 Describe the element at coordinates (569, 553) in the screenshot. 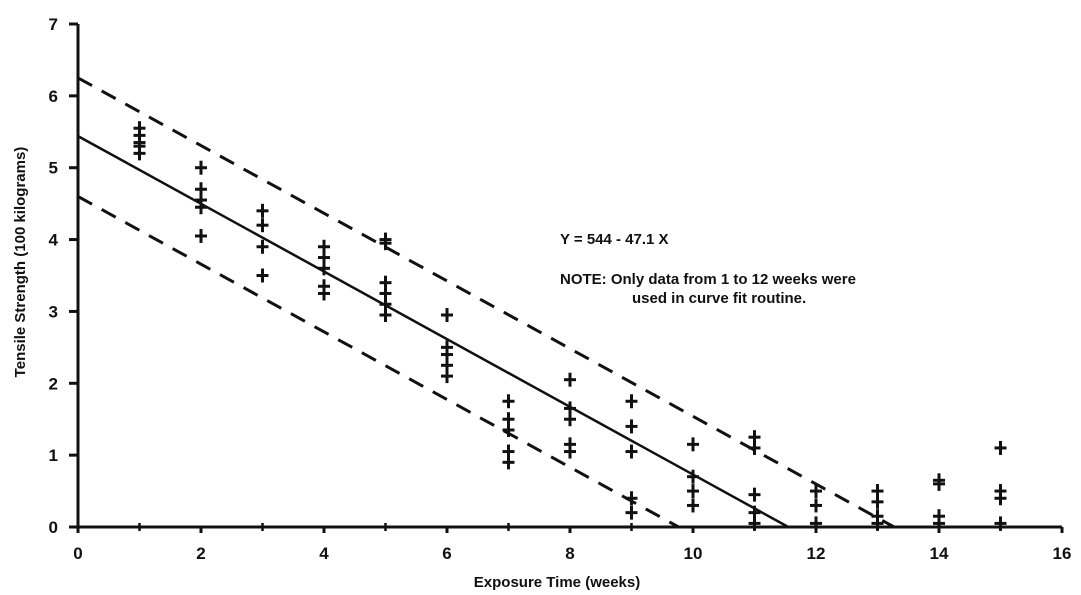

I see `x-tick-label: 8` at that location.